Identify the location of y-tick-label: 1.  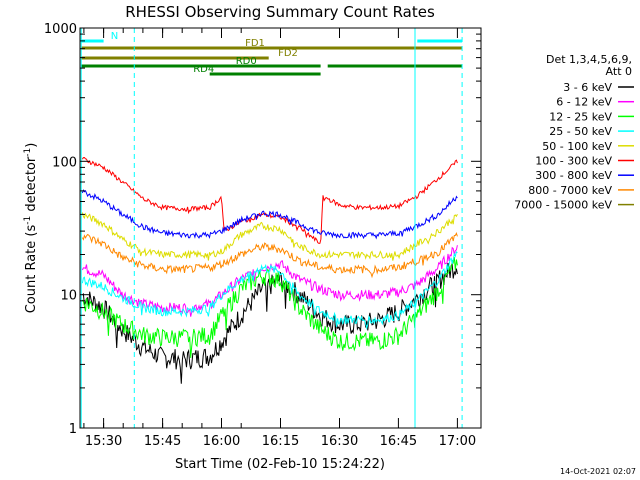
(73, 429).